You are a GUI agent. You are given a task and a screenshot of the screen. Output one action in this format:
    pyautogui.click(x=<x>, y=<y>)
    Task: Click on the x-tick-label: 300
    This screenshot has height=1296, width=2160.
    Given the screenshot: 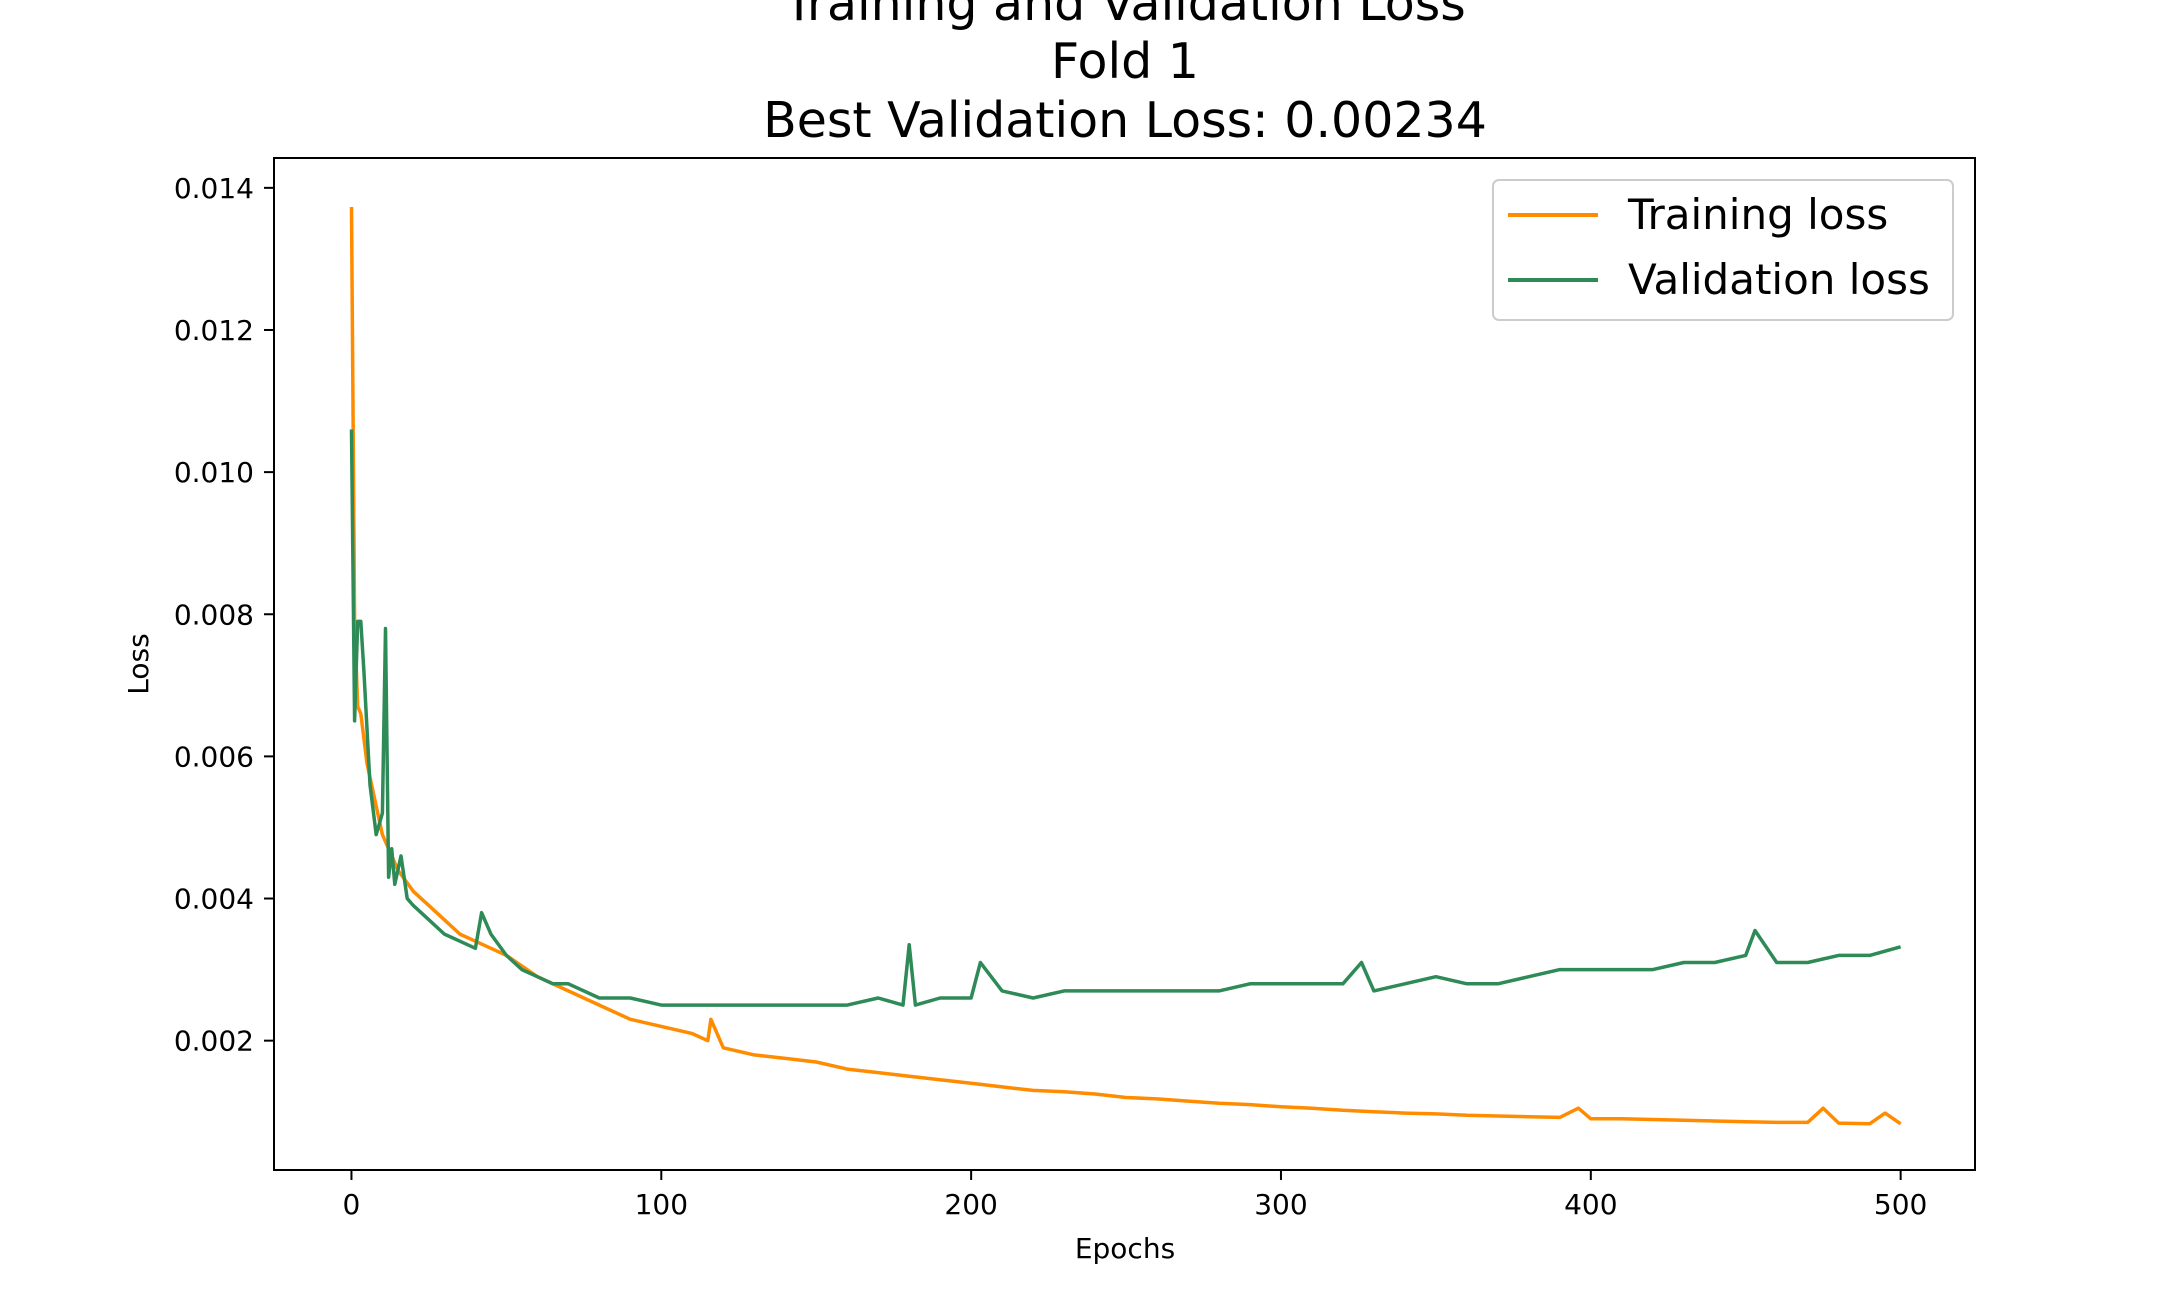 What is the action you would take?
    pyautogui.click(x=1280, y=1204)
    